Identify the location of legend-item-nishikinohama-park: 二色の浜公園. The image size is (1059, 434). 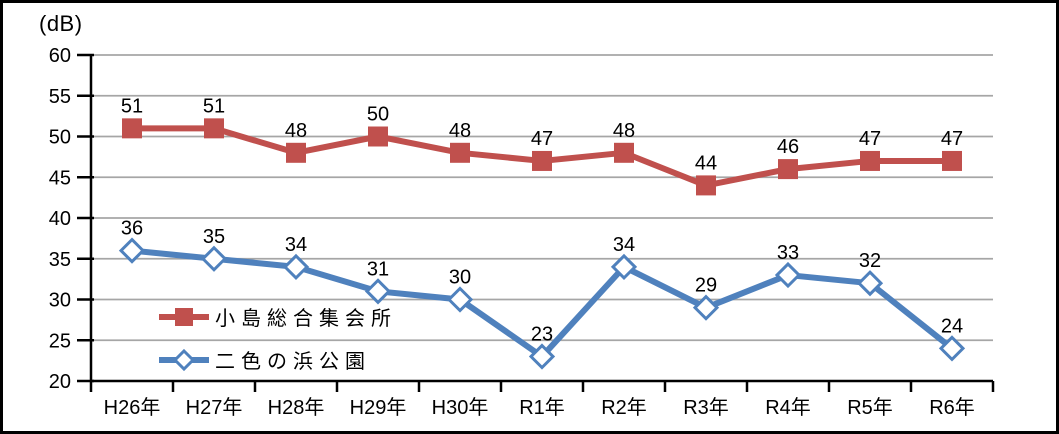
(278, 359).